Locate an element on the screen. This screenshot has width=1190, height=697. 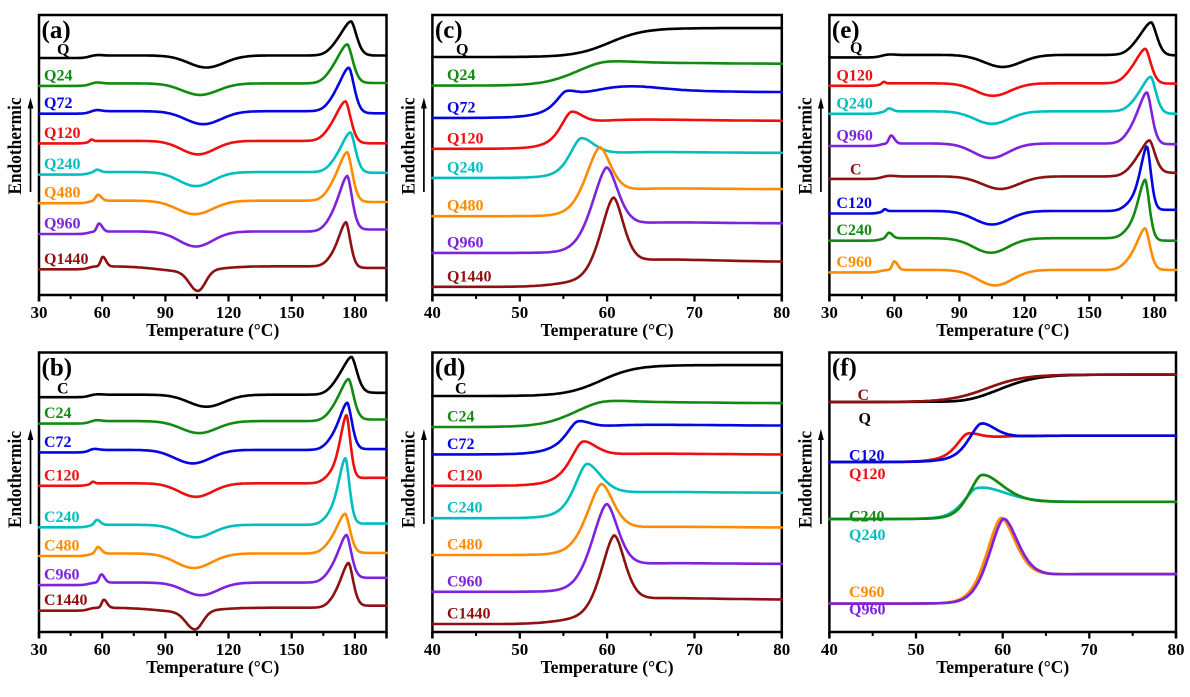
svg-text: (e) is located at coordinates (846, 30).